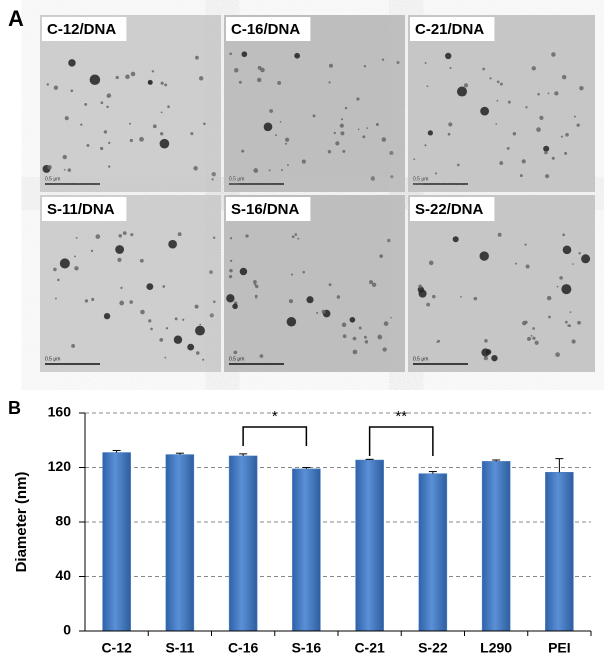  What do you see at coordinates (369, 648) in the screenshot?
I see `x-tick-label: C-21` at bounding box center [369, 648].